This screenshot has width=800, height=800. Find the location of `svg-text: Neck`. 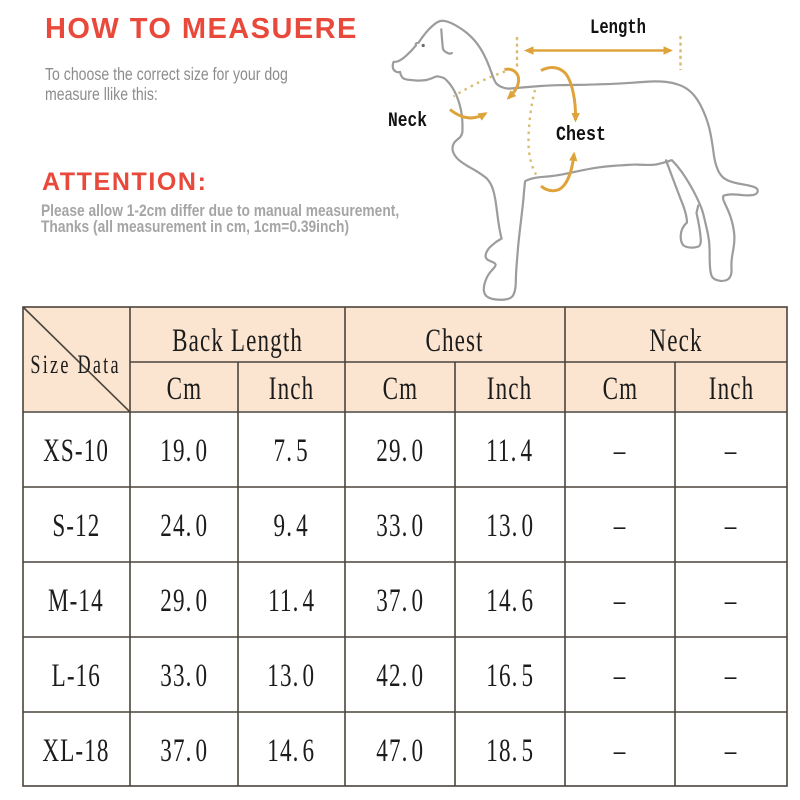

svg-text: Neck is located at coordinates (407, 121).